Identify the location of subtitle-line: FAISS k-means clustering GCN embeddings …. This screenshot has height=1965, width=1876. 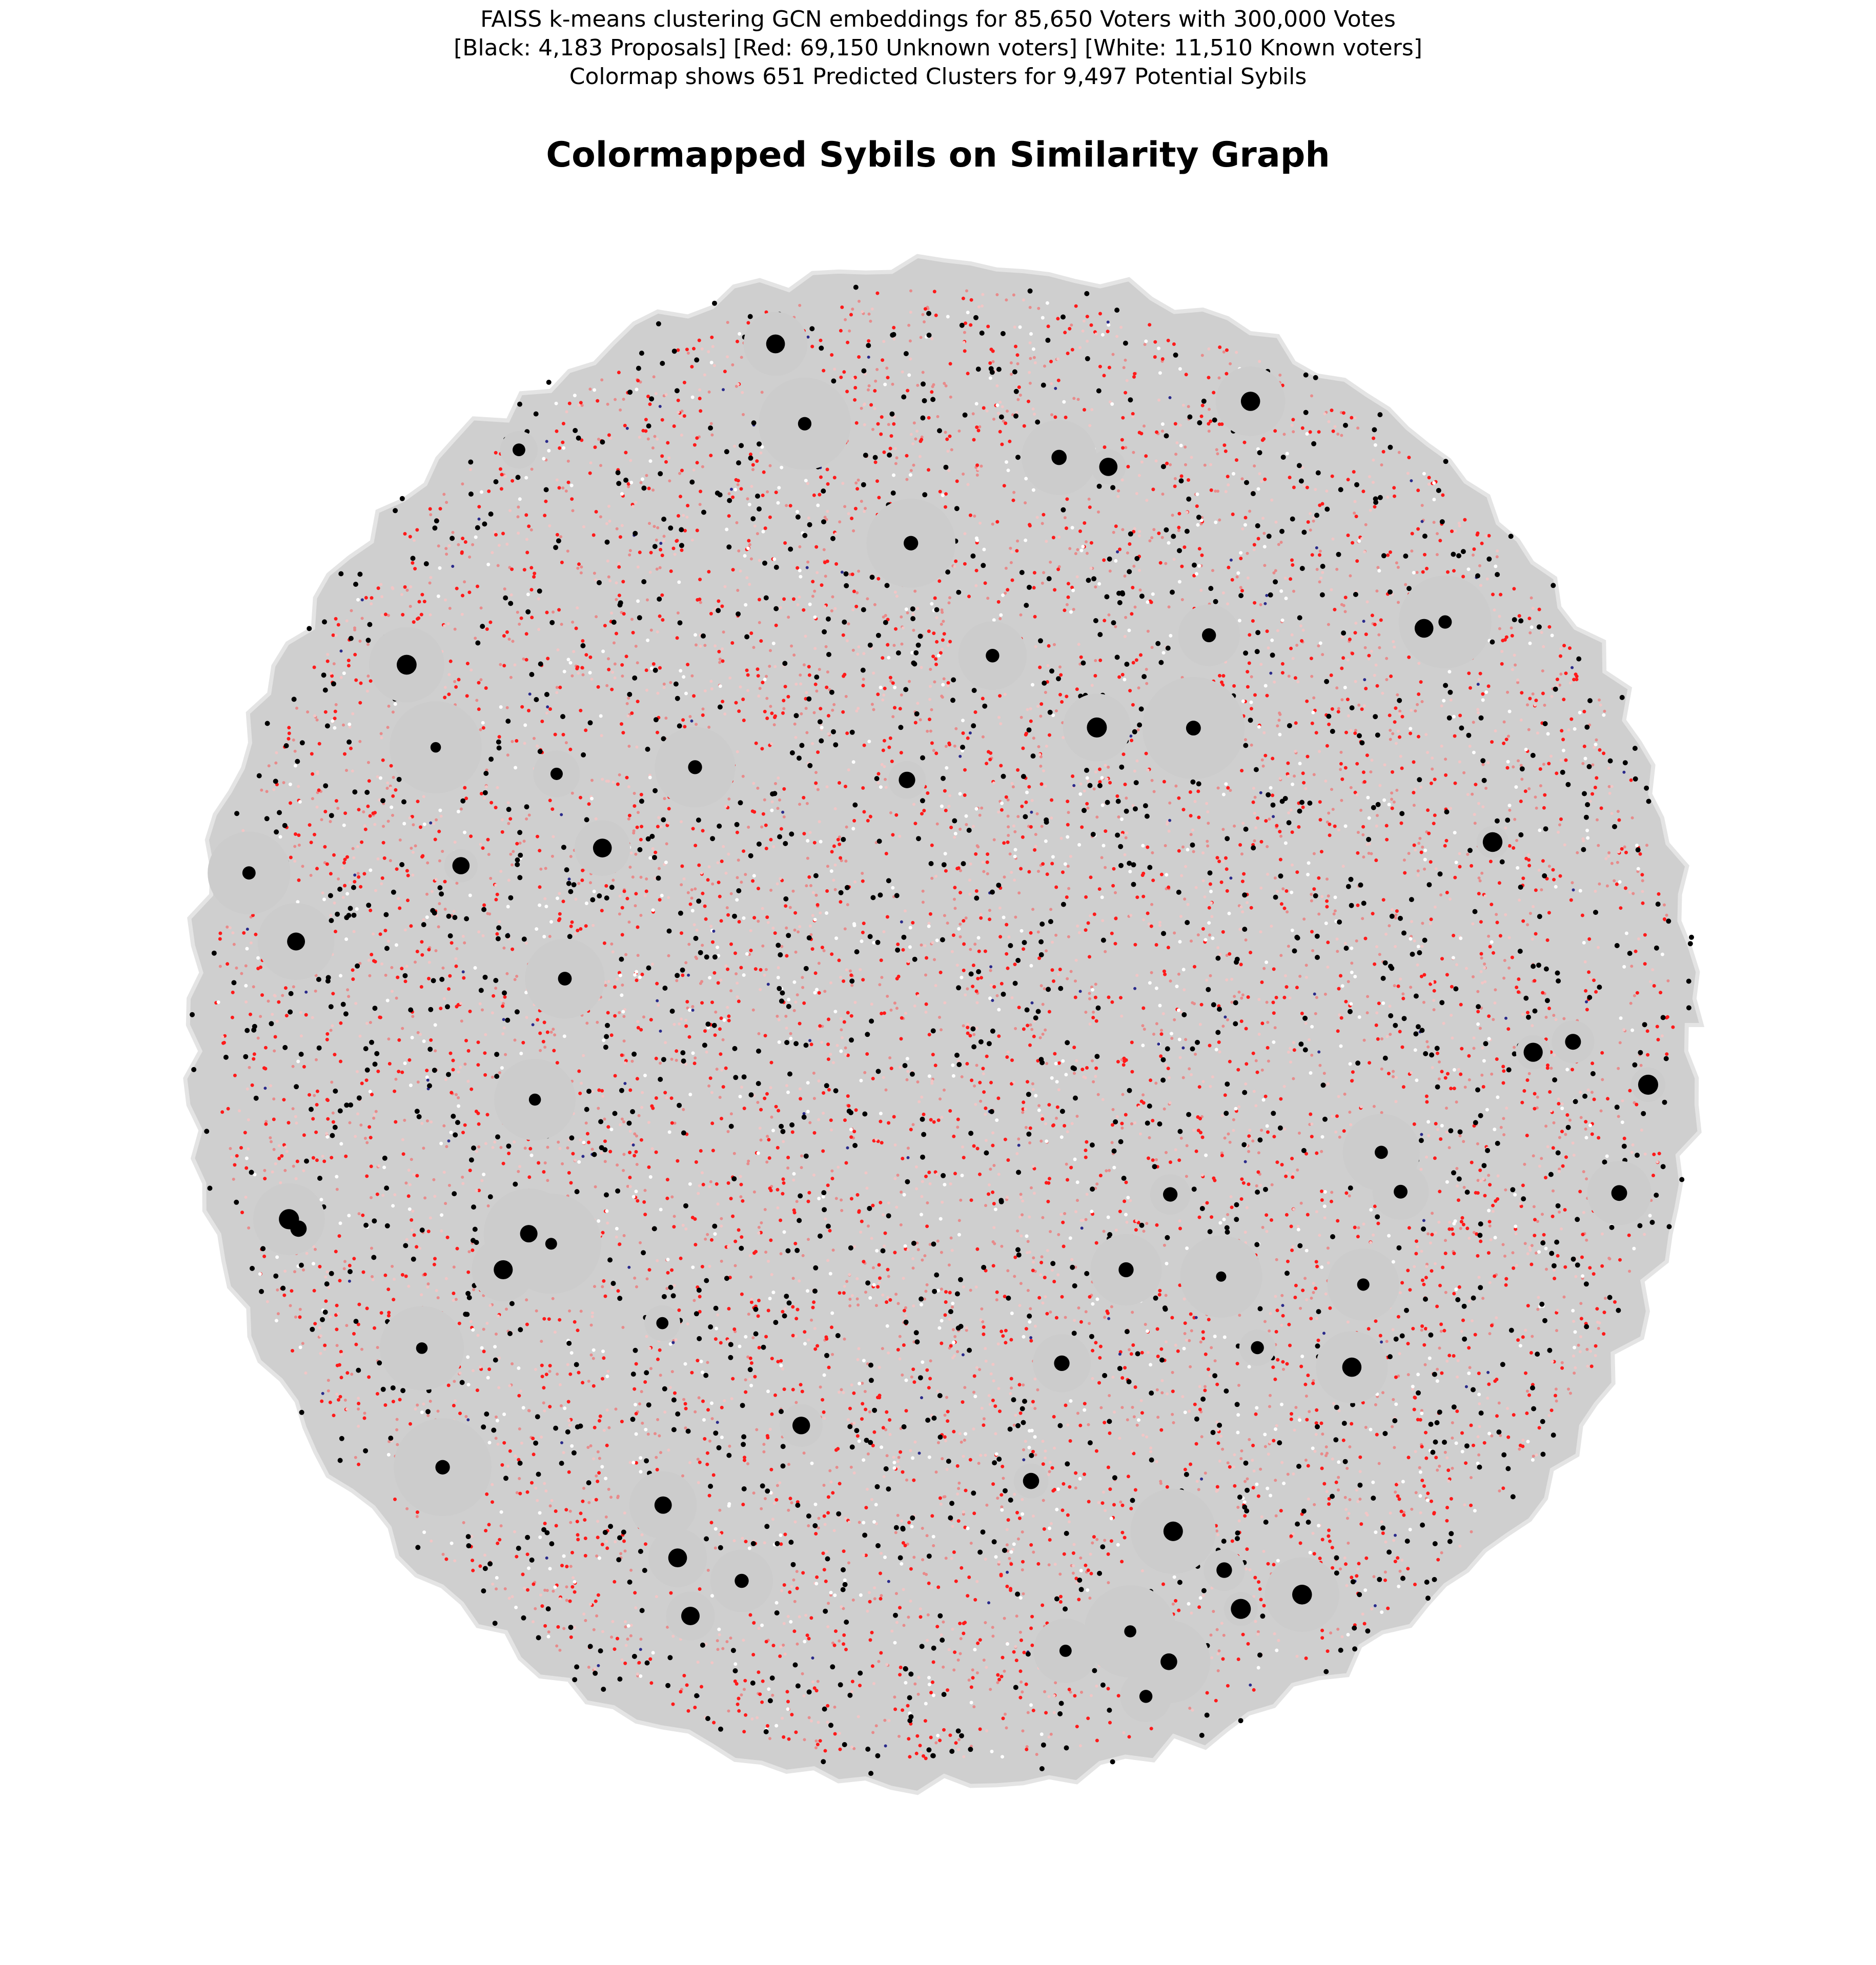
(938, 19).